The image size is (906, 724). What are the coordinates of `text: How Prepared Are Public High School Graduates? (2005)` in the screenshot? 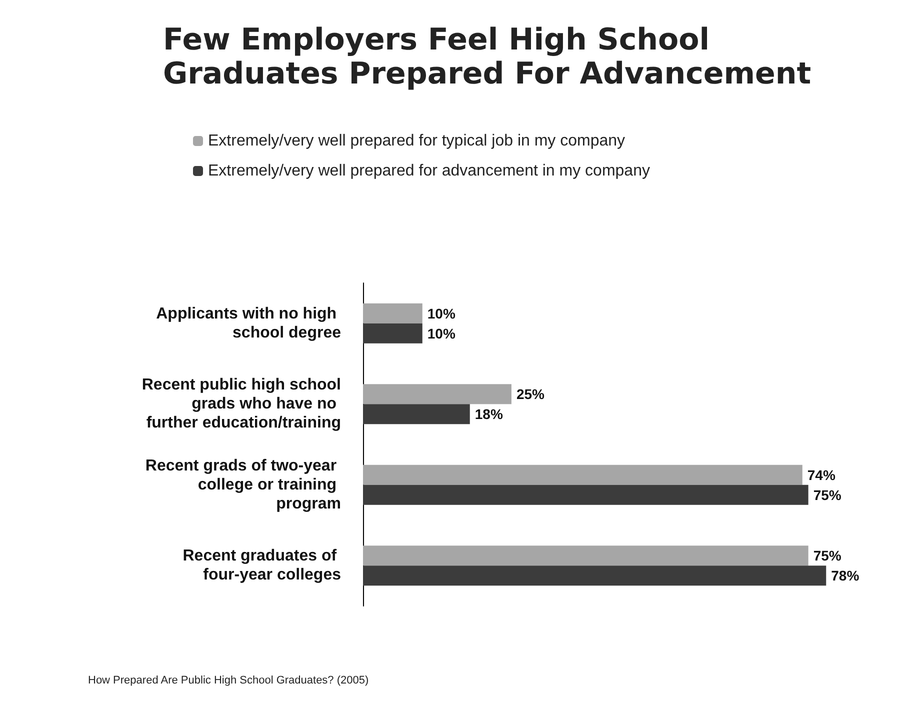 It's located at (228, 680).